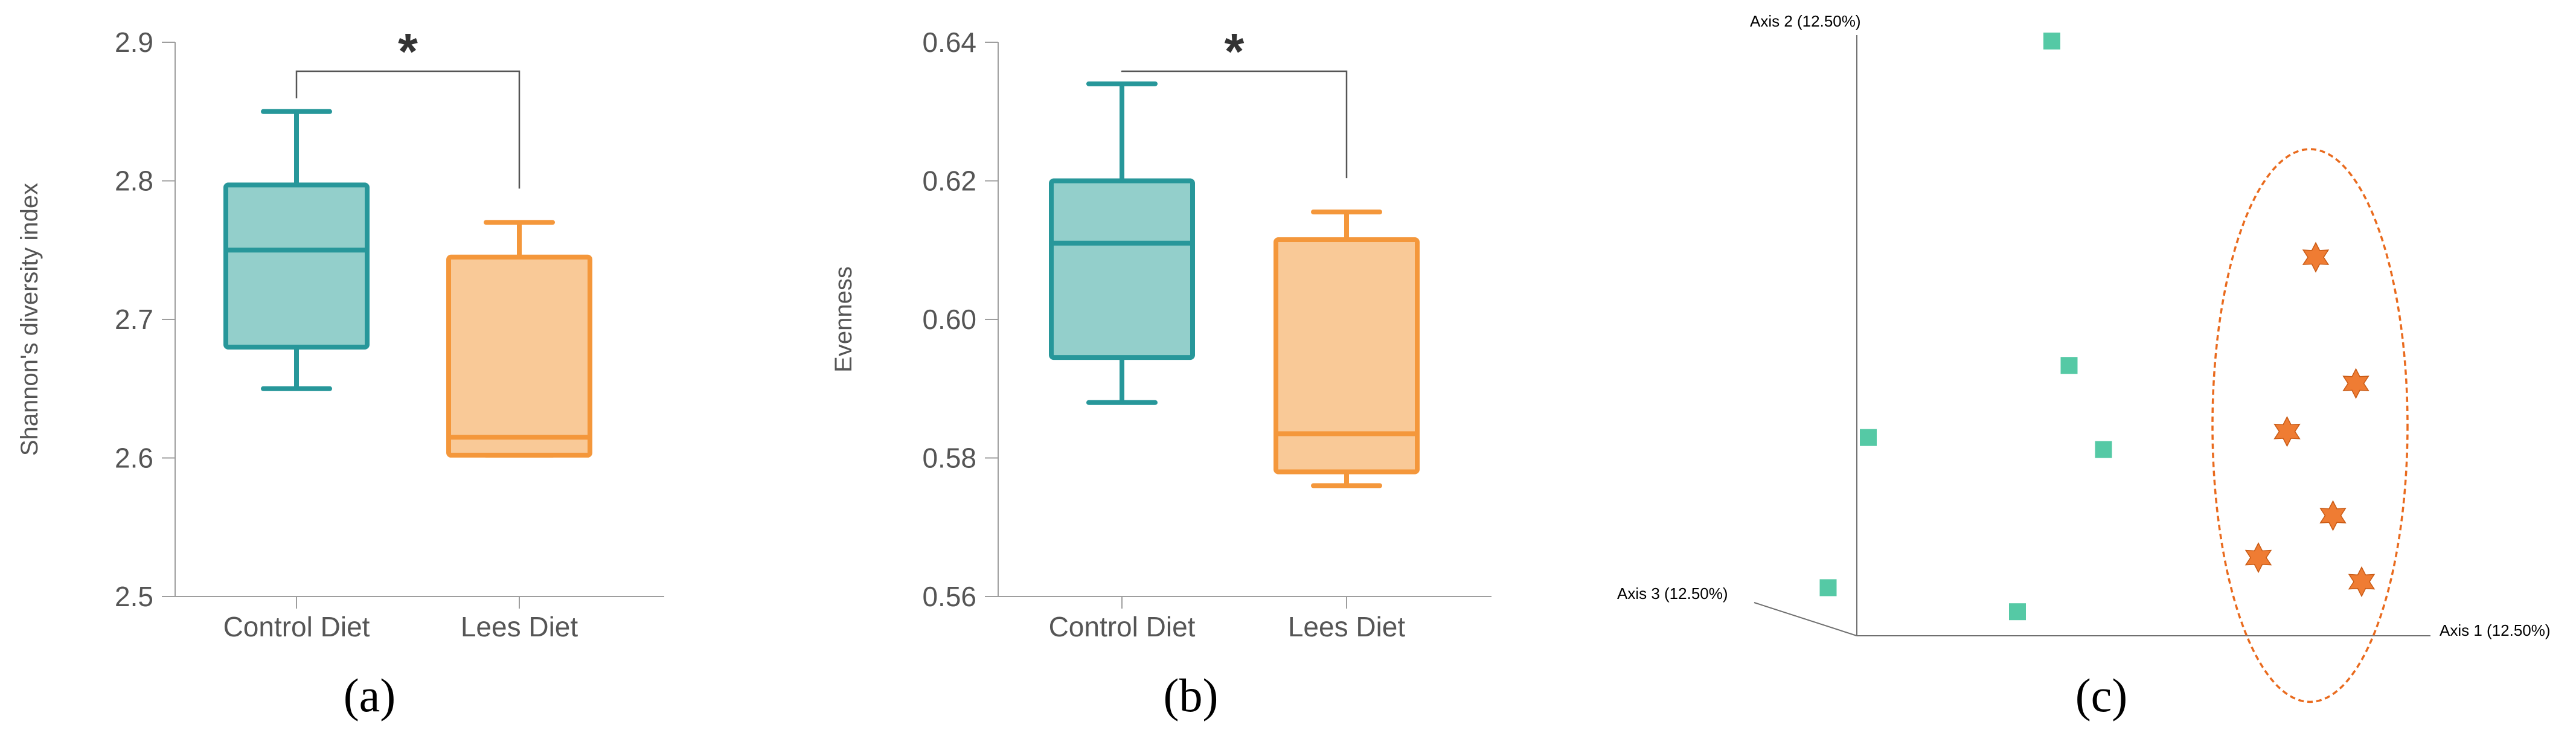  What do you see at coordinates (1191, 695) in the screenshot?
I see `panel-label-b: (b)` at bounding box center [1191, 695].